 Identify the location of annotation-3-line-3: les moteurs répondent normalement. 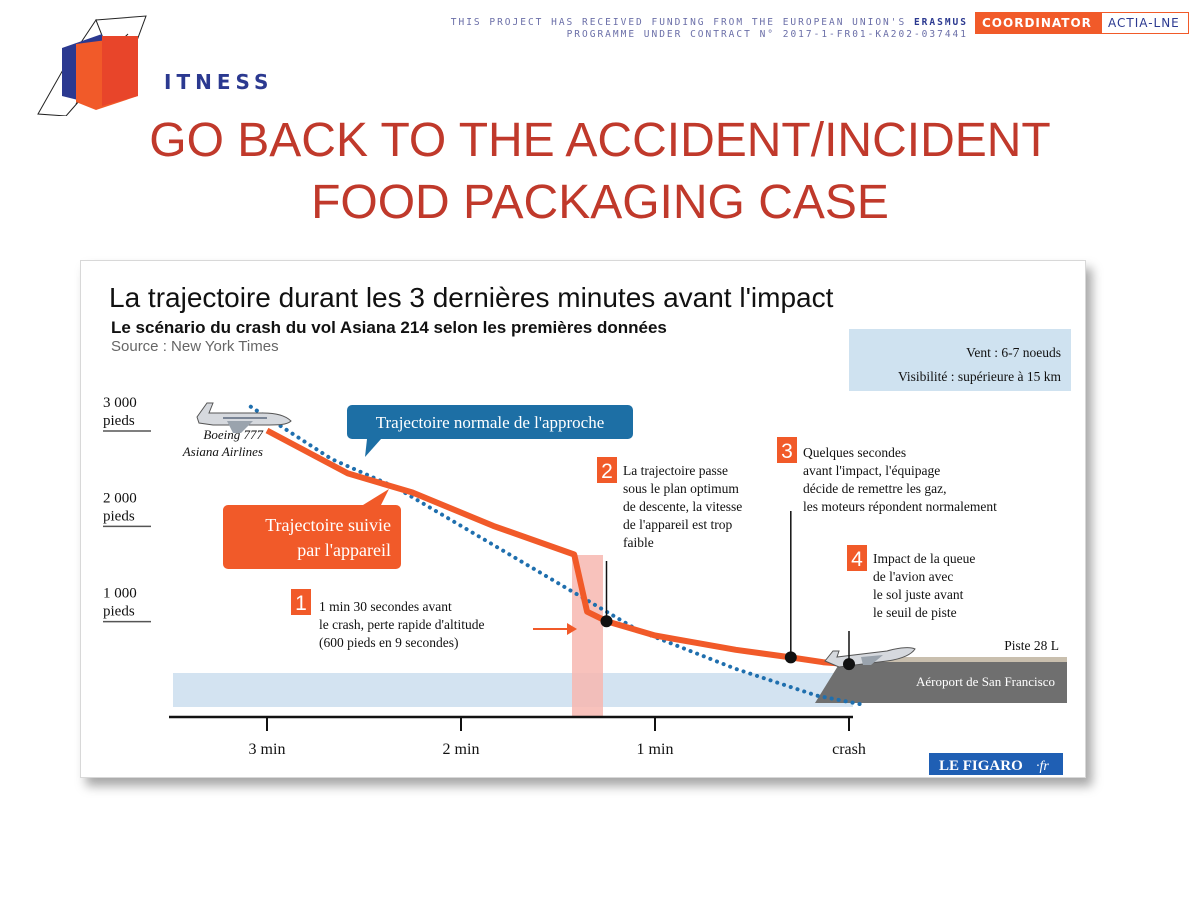
(900, 506).